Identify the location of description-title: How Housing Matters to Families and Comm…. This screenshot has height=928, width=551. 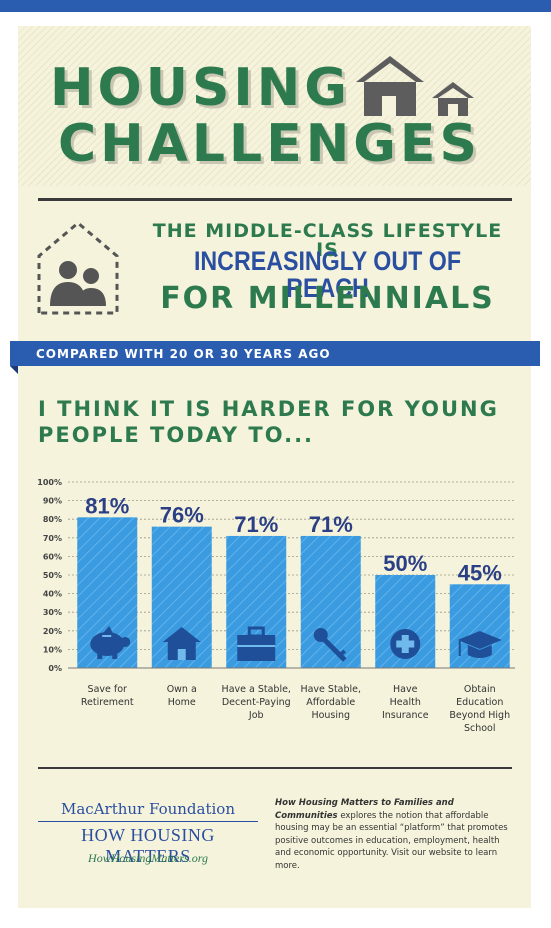
(364, 809).